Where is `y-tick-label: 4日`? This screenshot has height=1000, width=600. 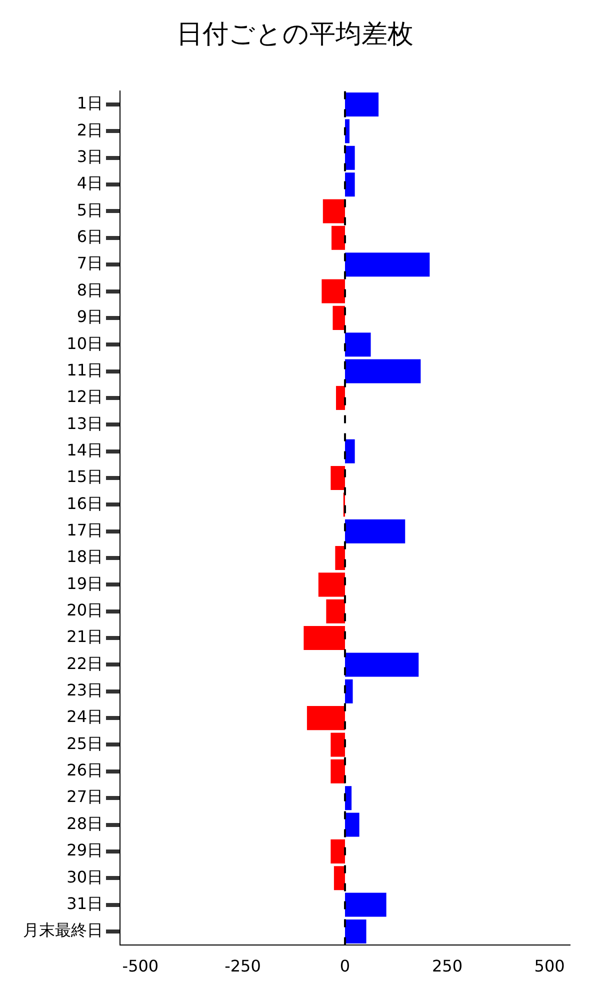 y-tick-label: 4日 is located at coordinates (89, 183).